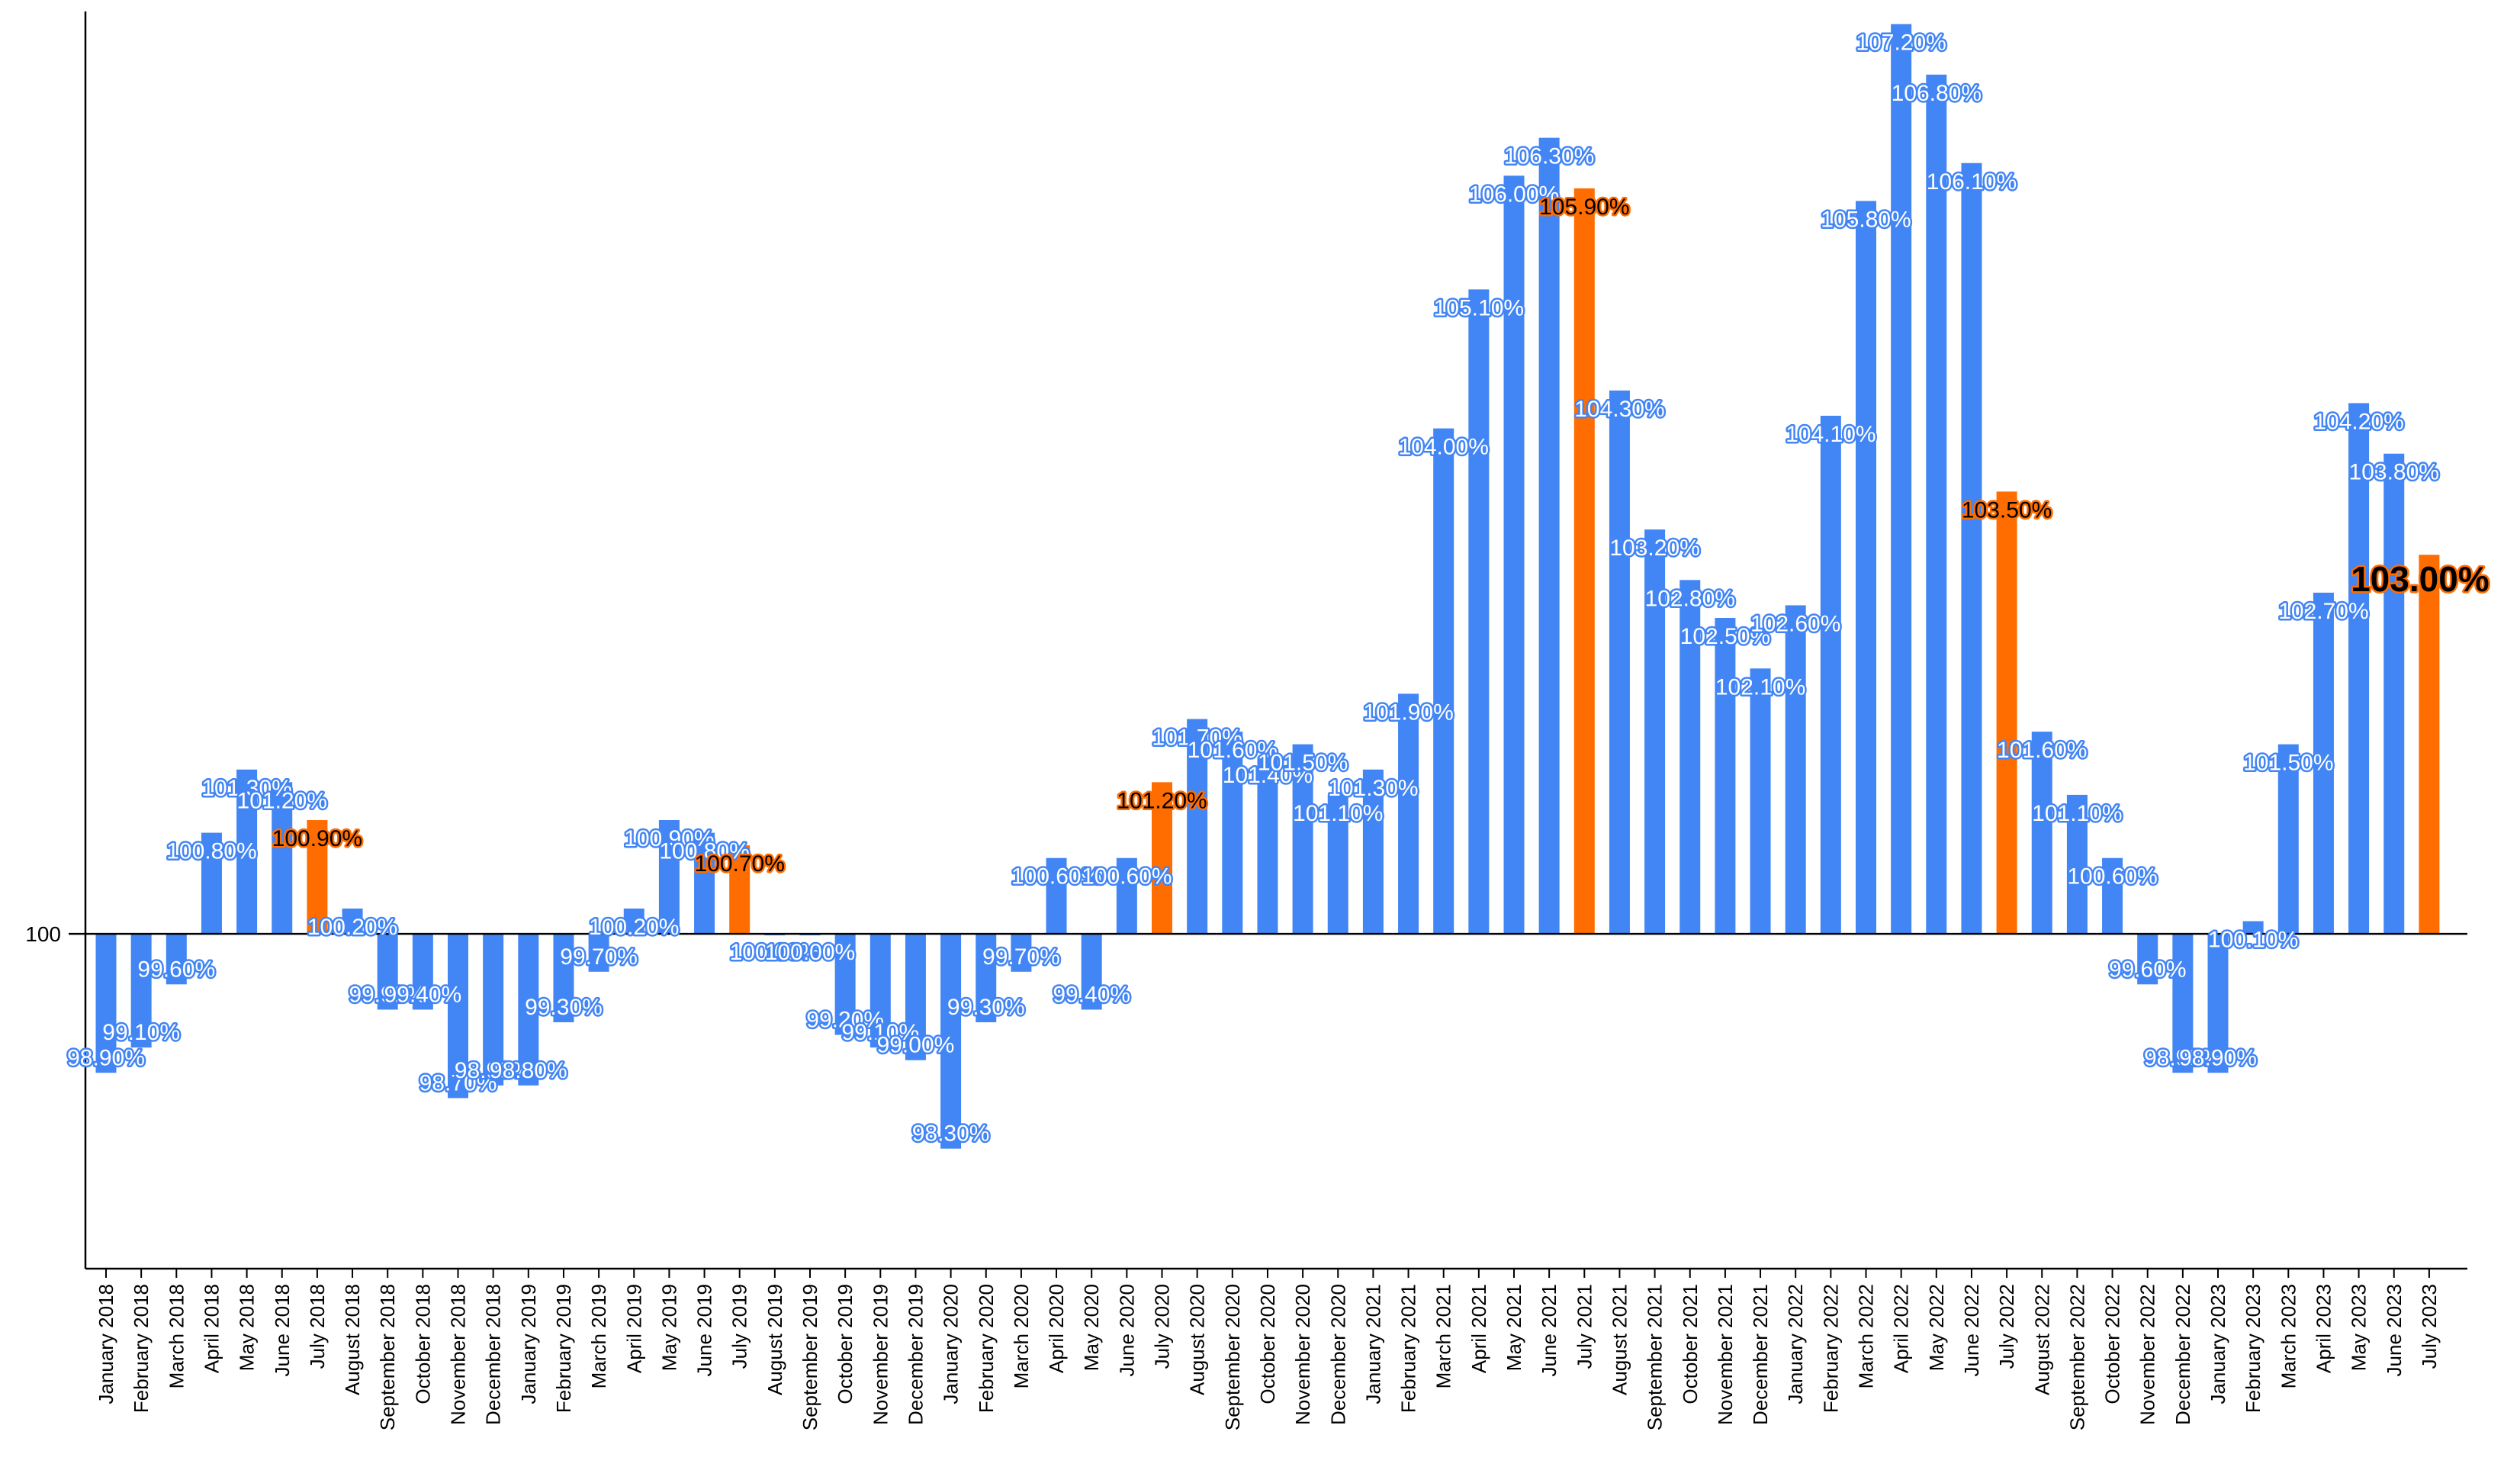 The height and width of the screenshot is (1467, 2520). I want to click on bar-may-2021, so click(1514, 555).